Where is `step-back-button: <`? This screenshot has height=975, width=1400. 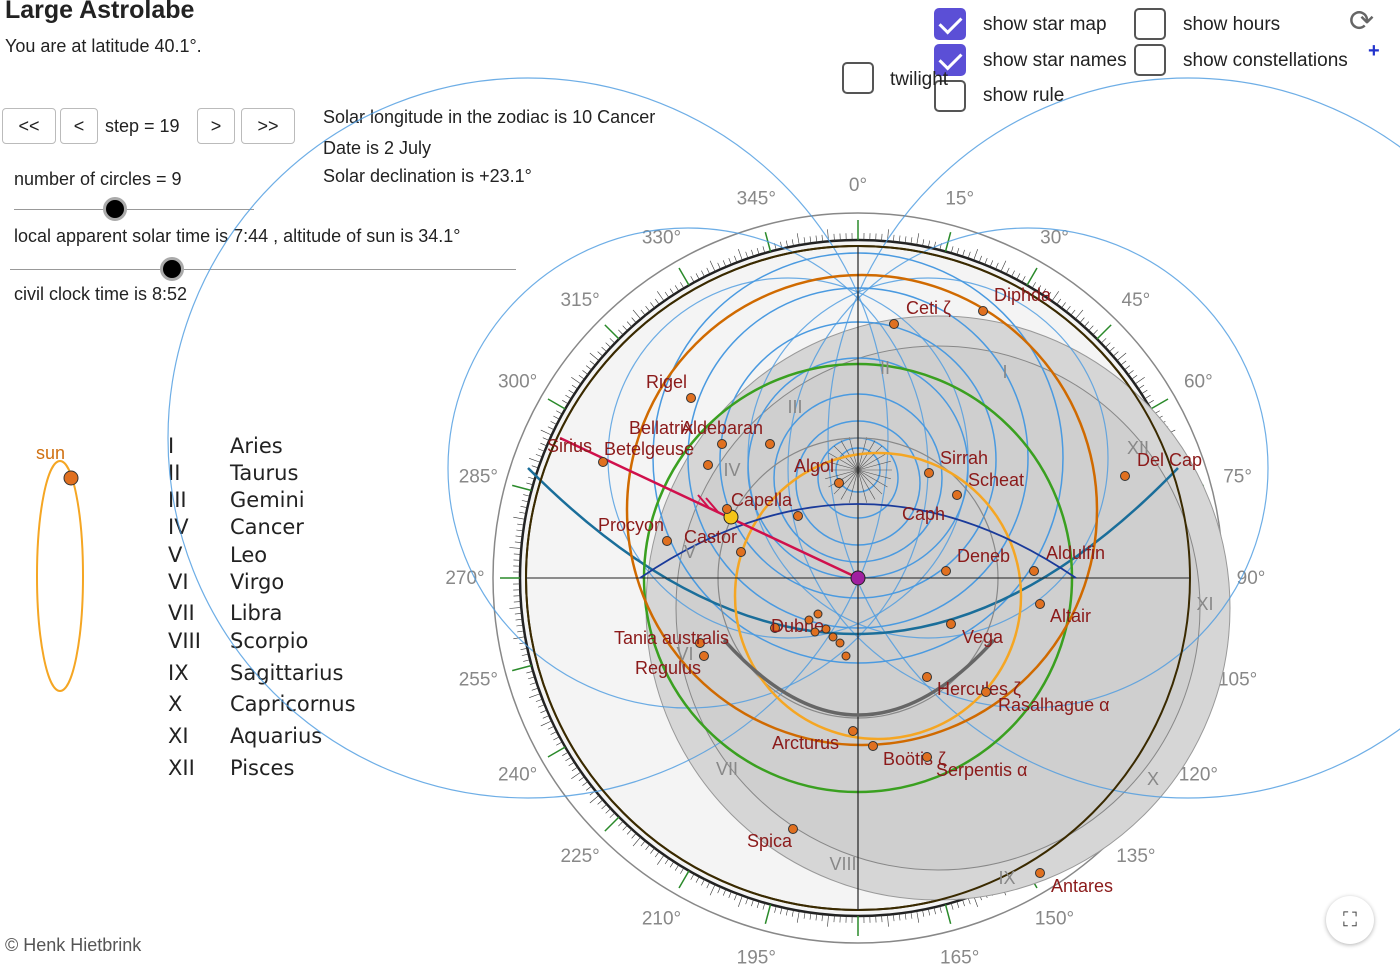
step-back-button: < is located at coordinates (79, 126).